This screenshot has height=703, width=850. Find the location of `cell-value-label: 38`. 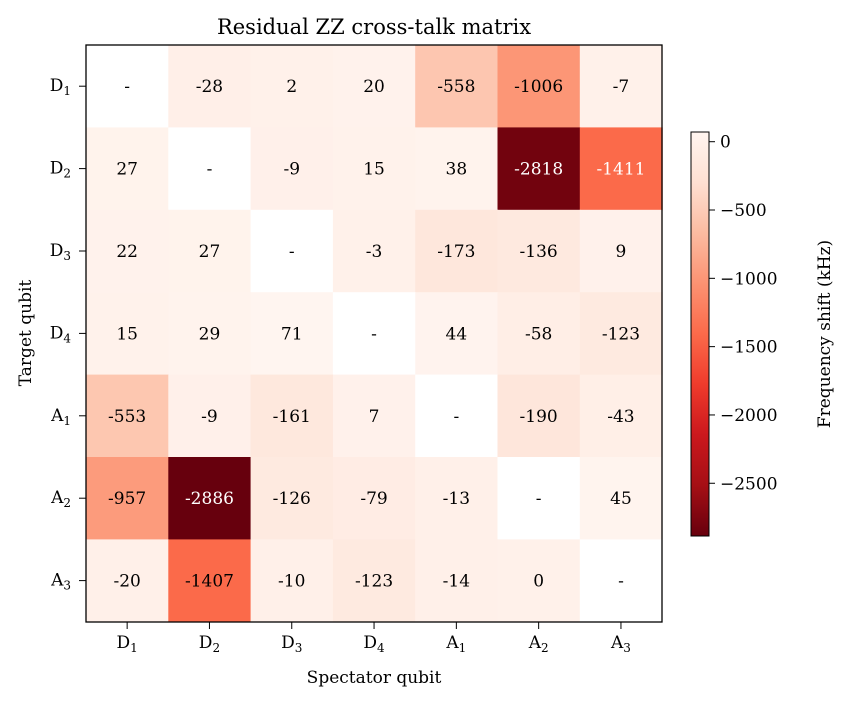

cell-value-label: 38 is located at coordinates (457, 170).